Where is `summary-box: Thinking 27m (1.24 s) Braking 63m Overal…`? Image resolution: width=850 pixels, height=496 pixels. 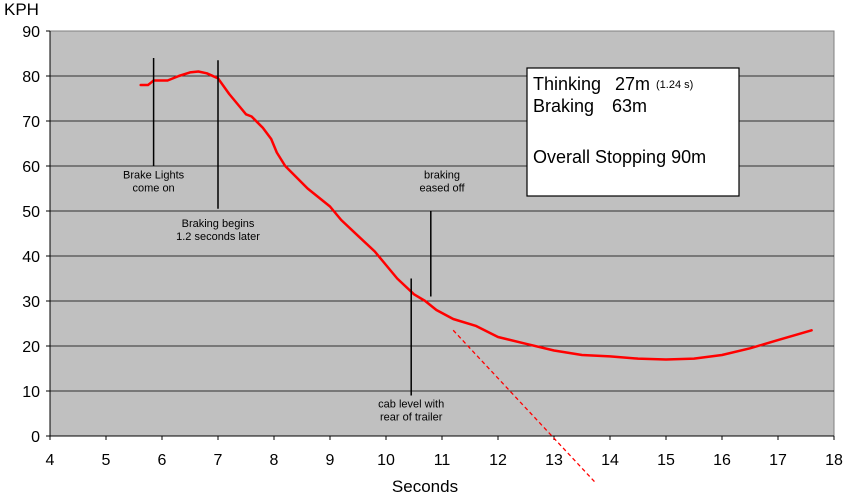
summary-box: Thinking 27m (1.24 s) Braking 63m Overal… is located at coordinates (633, 132).